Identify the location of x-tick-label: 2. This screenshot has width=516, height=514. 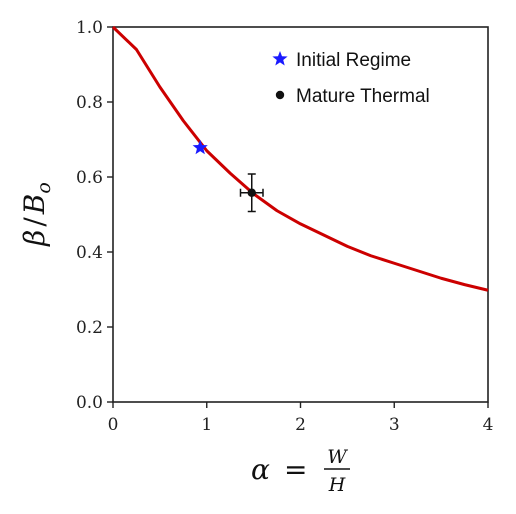
(300, 425).